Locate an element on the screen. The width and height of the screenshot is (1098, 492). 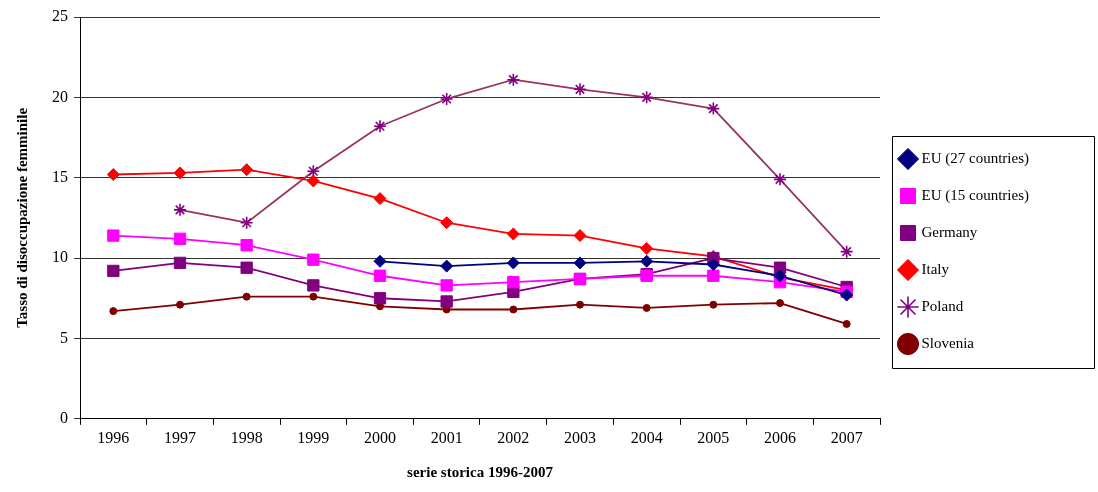
x-tick-label: 2005 is located at coordinates (713, 437).